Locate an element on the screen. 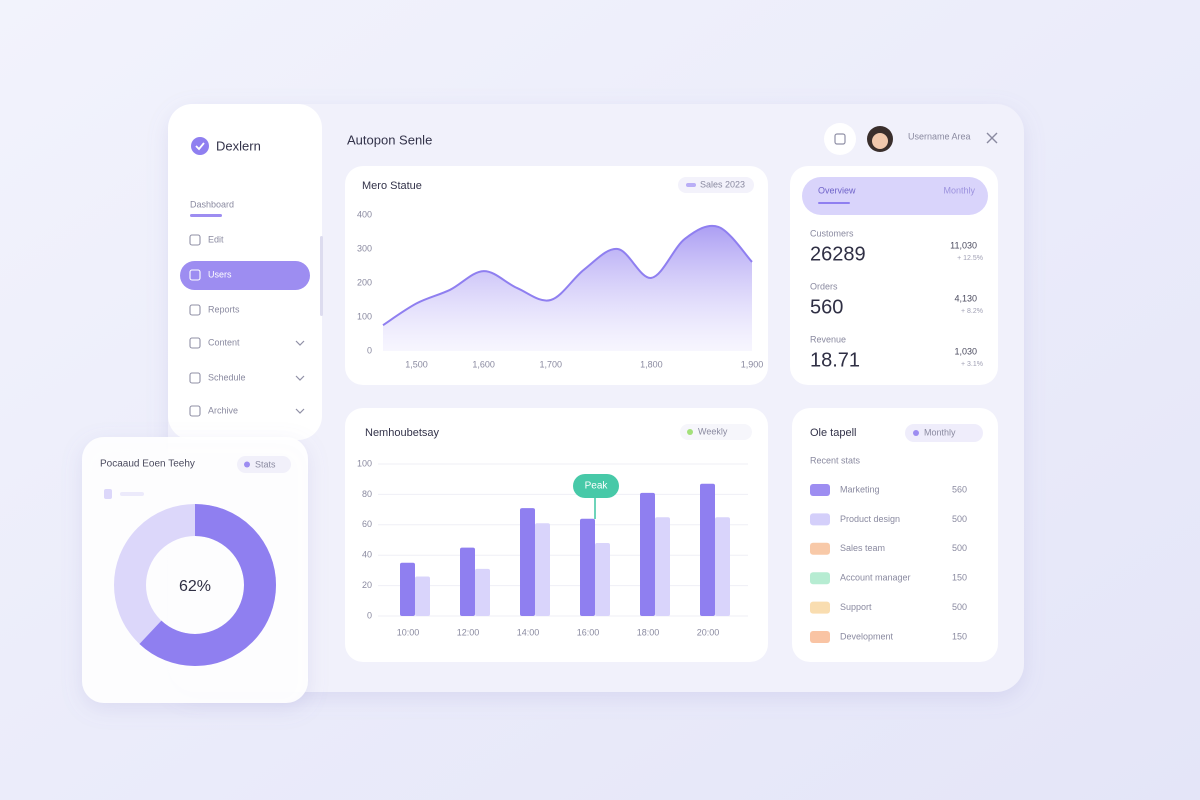 This screenshot has height=800, width=1200. y-tick-label: 0 is located at coordinates (369, 615).